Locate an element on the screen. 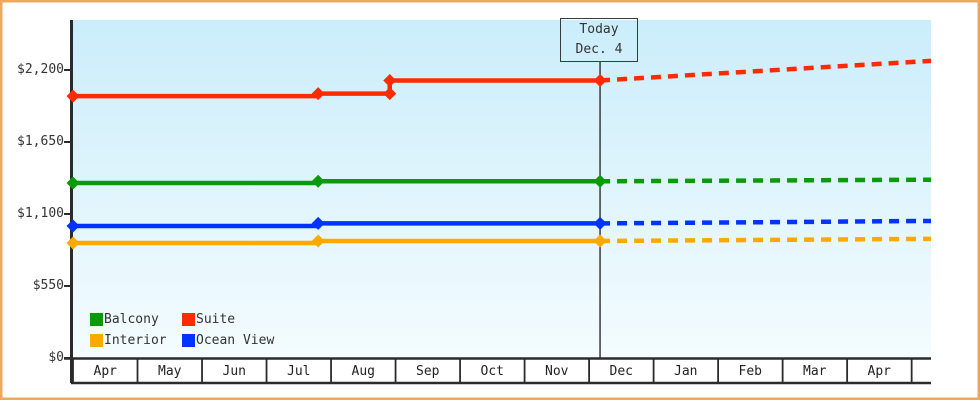  y-axis-label: $1,100 is located at coordinates (40, 213).